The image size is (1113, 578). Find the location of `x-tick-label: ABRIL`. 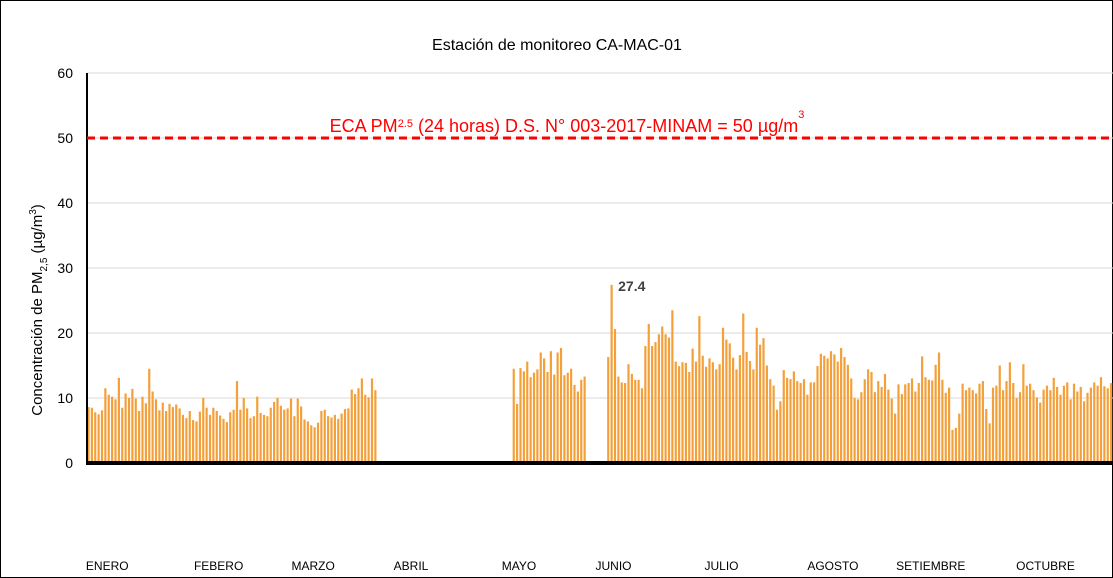

x-tick-label: ABRIL is located at coordinates (411, 566).